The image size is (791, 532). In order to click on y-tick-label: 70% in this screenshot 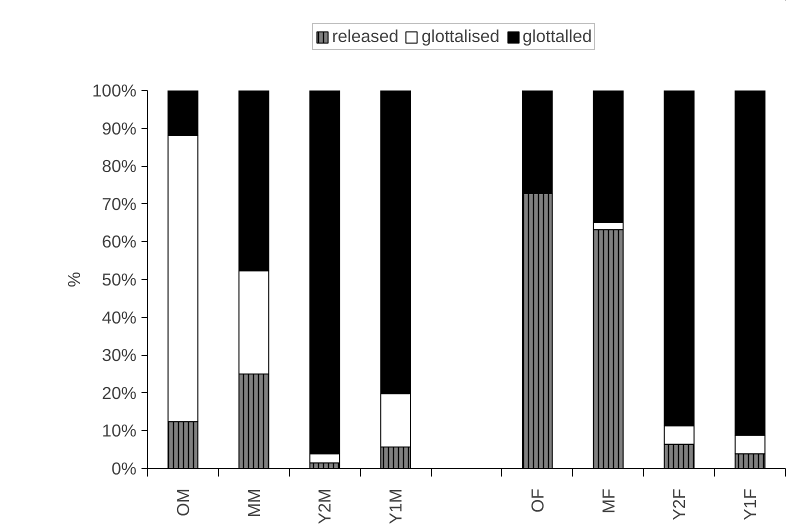, I will do `click(119, 204)`.